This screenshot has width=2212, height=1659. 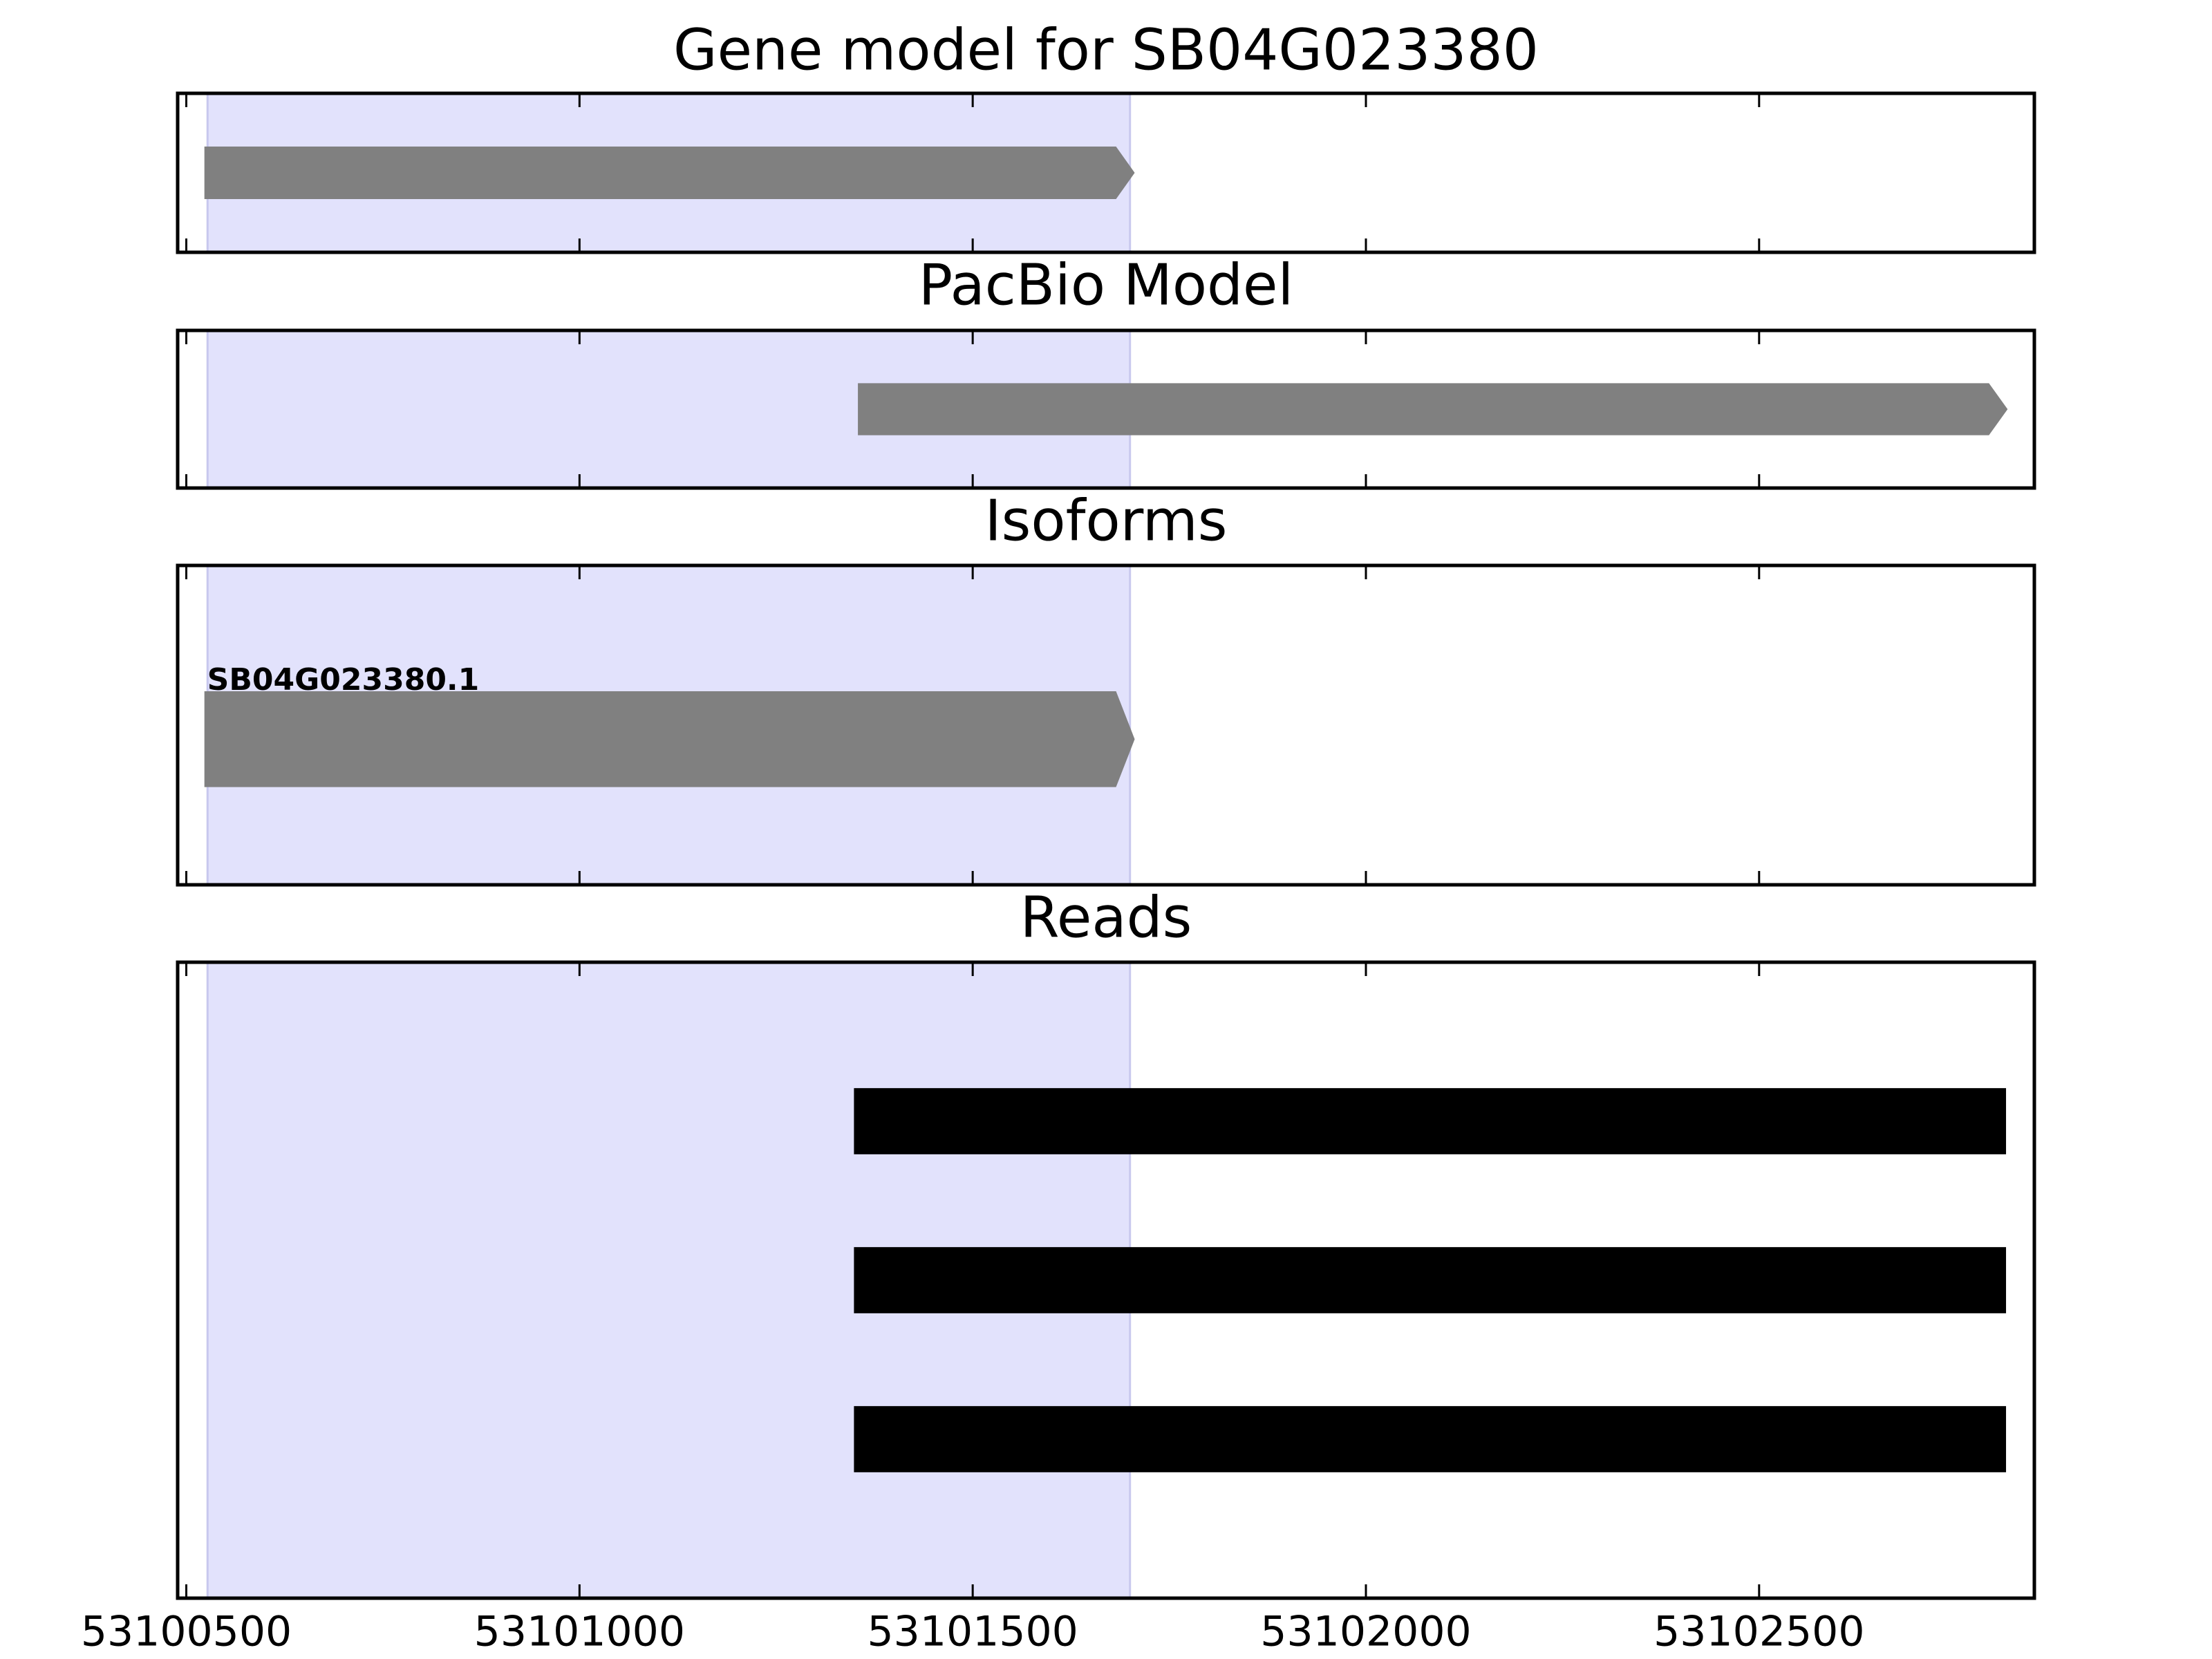 I want to click on x-tick-label: 53102500, so click(x=1759, y=1632).